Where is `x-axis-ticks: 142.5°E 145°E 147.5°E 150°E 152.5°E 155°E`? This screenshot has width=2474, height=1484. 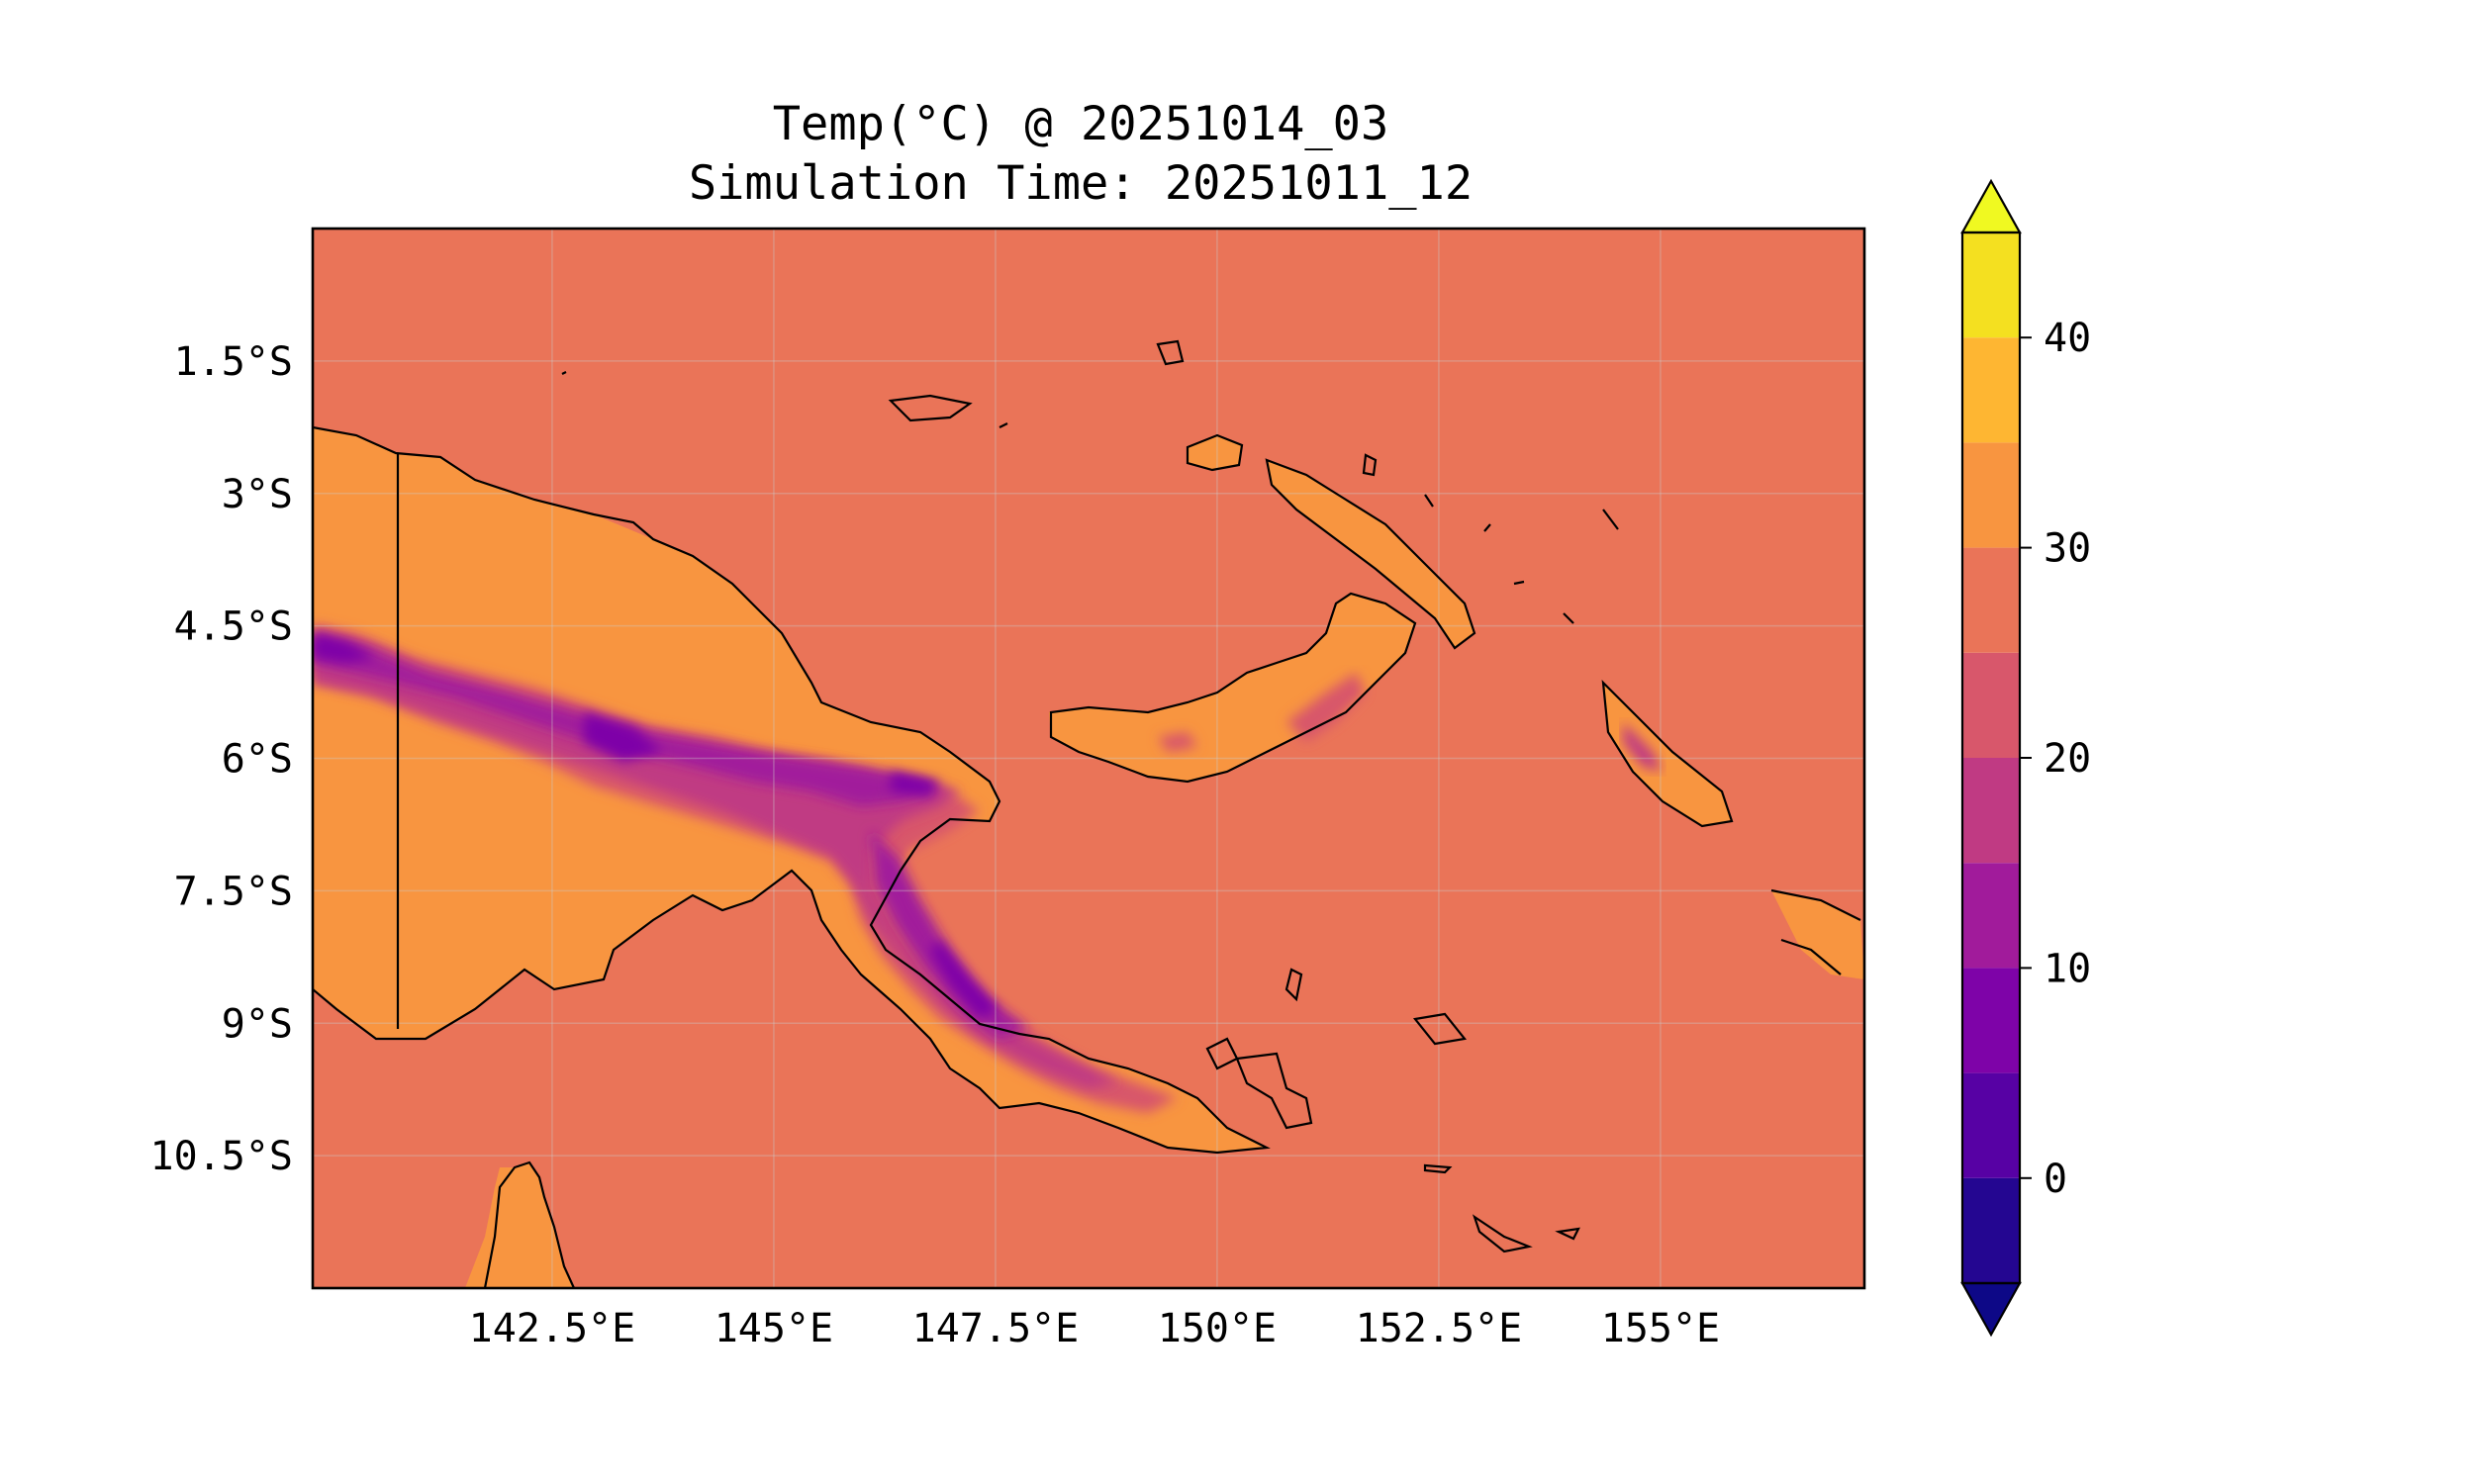
x-axis-ticks: 142.5°E 145°E 147.5°E 150°E 152.5°E 155°E is located at coordinates (1095, 1328).